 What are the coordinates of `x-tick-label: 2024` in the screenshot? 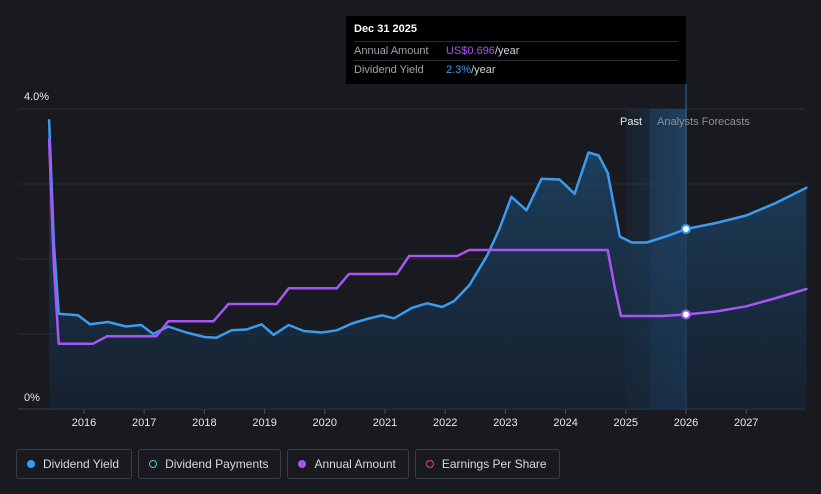 It's located at (565, 423).